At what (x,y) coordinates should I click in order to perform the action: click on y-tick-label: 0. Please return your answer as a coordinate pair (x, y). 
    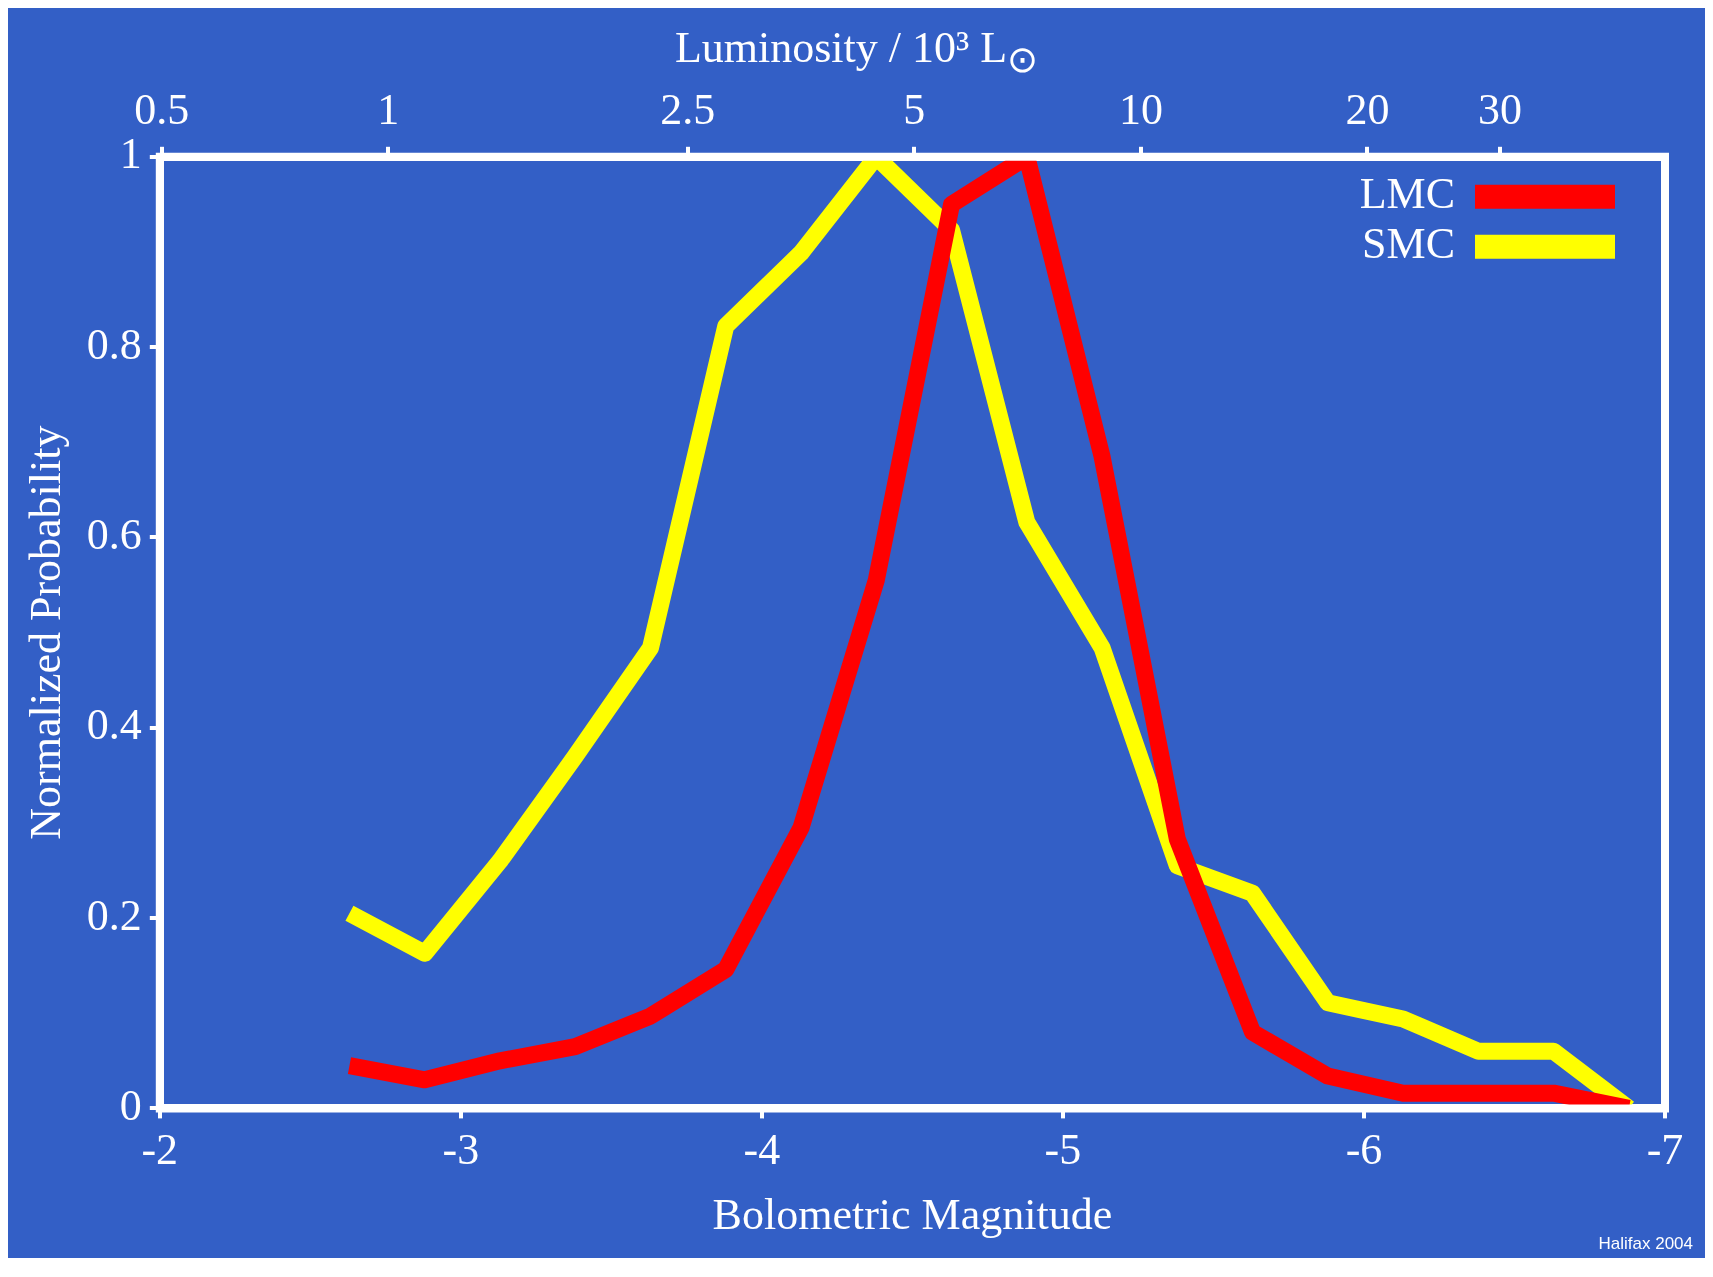
    Looking at the image, I should click on (130, 1105).